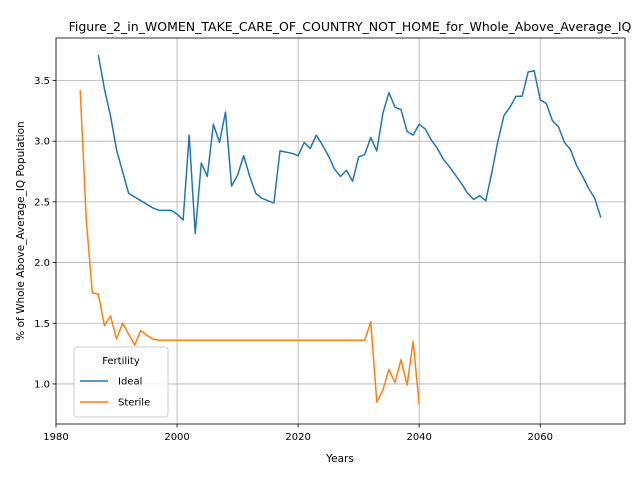  I want to click on y-tick-label: 2.0, so click(42, 263).